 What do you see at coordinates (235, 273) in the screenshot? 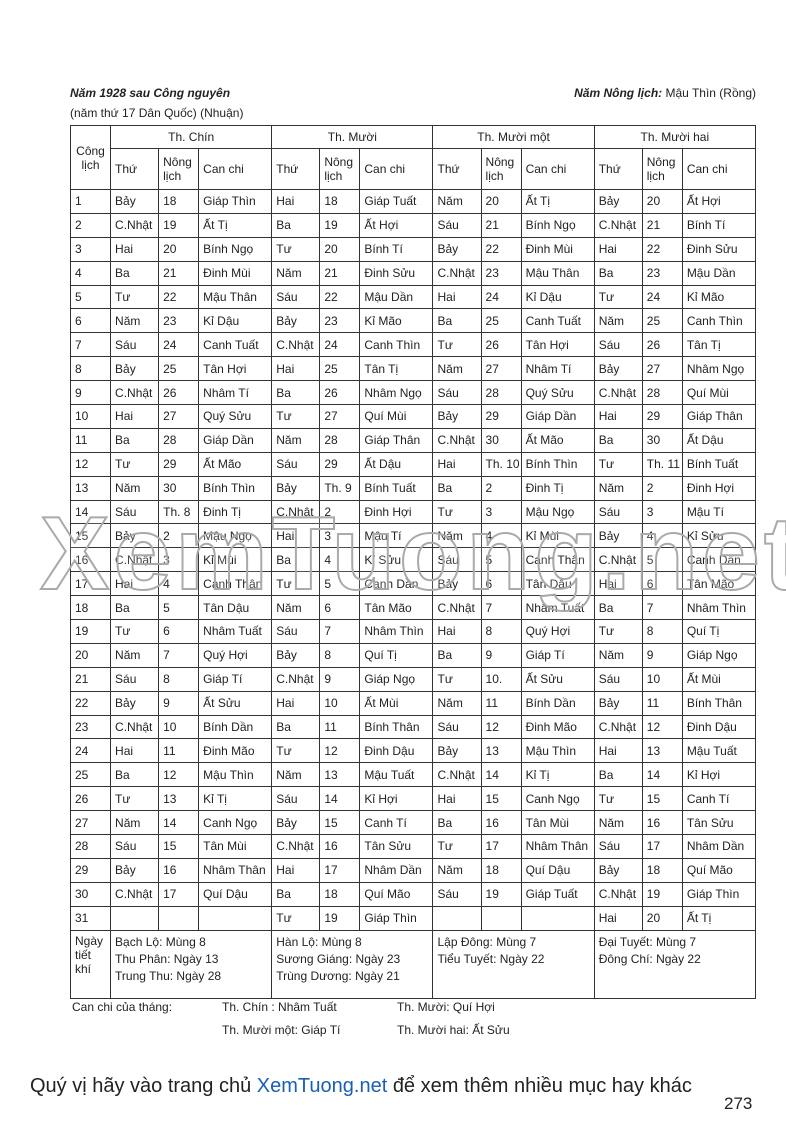
I see `can-chi: Đinh Mùi` at bounding box center [235, 273].